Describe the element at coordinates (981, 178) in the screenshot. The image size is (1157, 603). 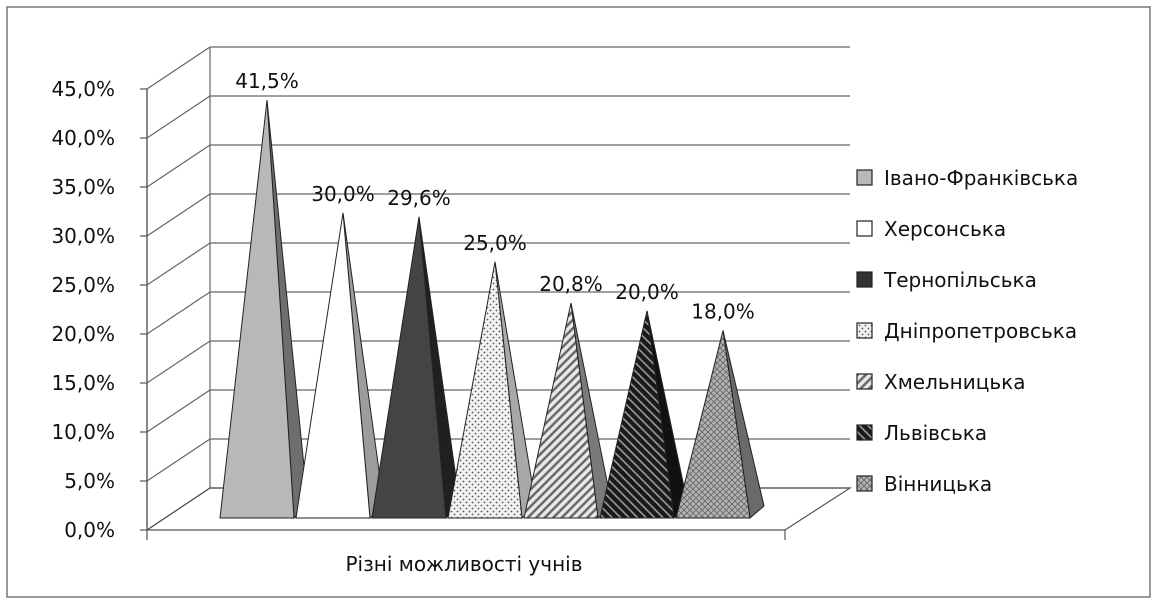
I see `legend-label: Івано-Франківська` at that location.